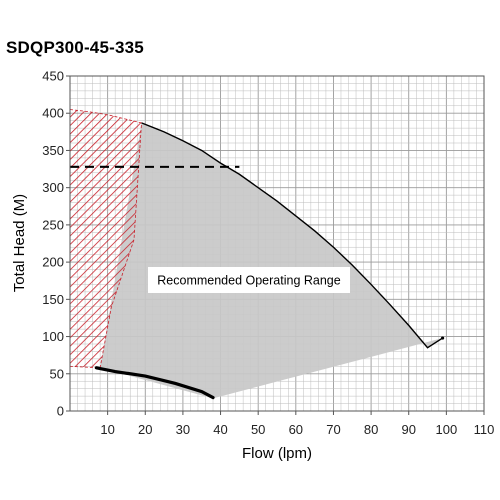  Describe the element at coordinates (145, 429) in the screenshot. I see `x-tick-label: 20` at that location.